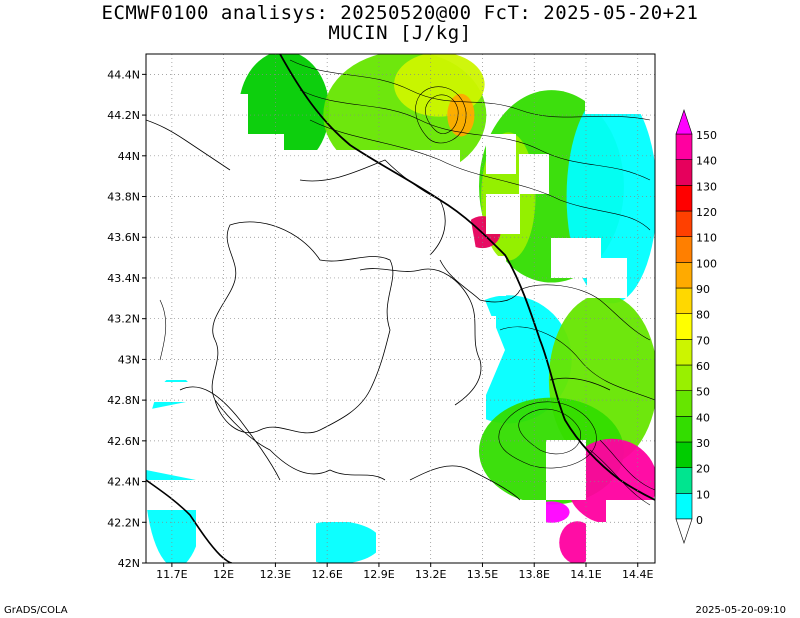 Image resolution: width=800 pixels, height=618 pixels. Describe the element at coordinates (378, 574) in the screenshot. I see `xtick-label-4: 12.9E` at that location.